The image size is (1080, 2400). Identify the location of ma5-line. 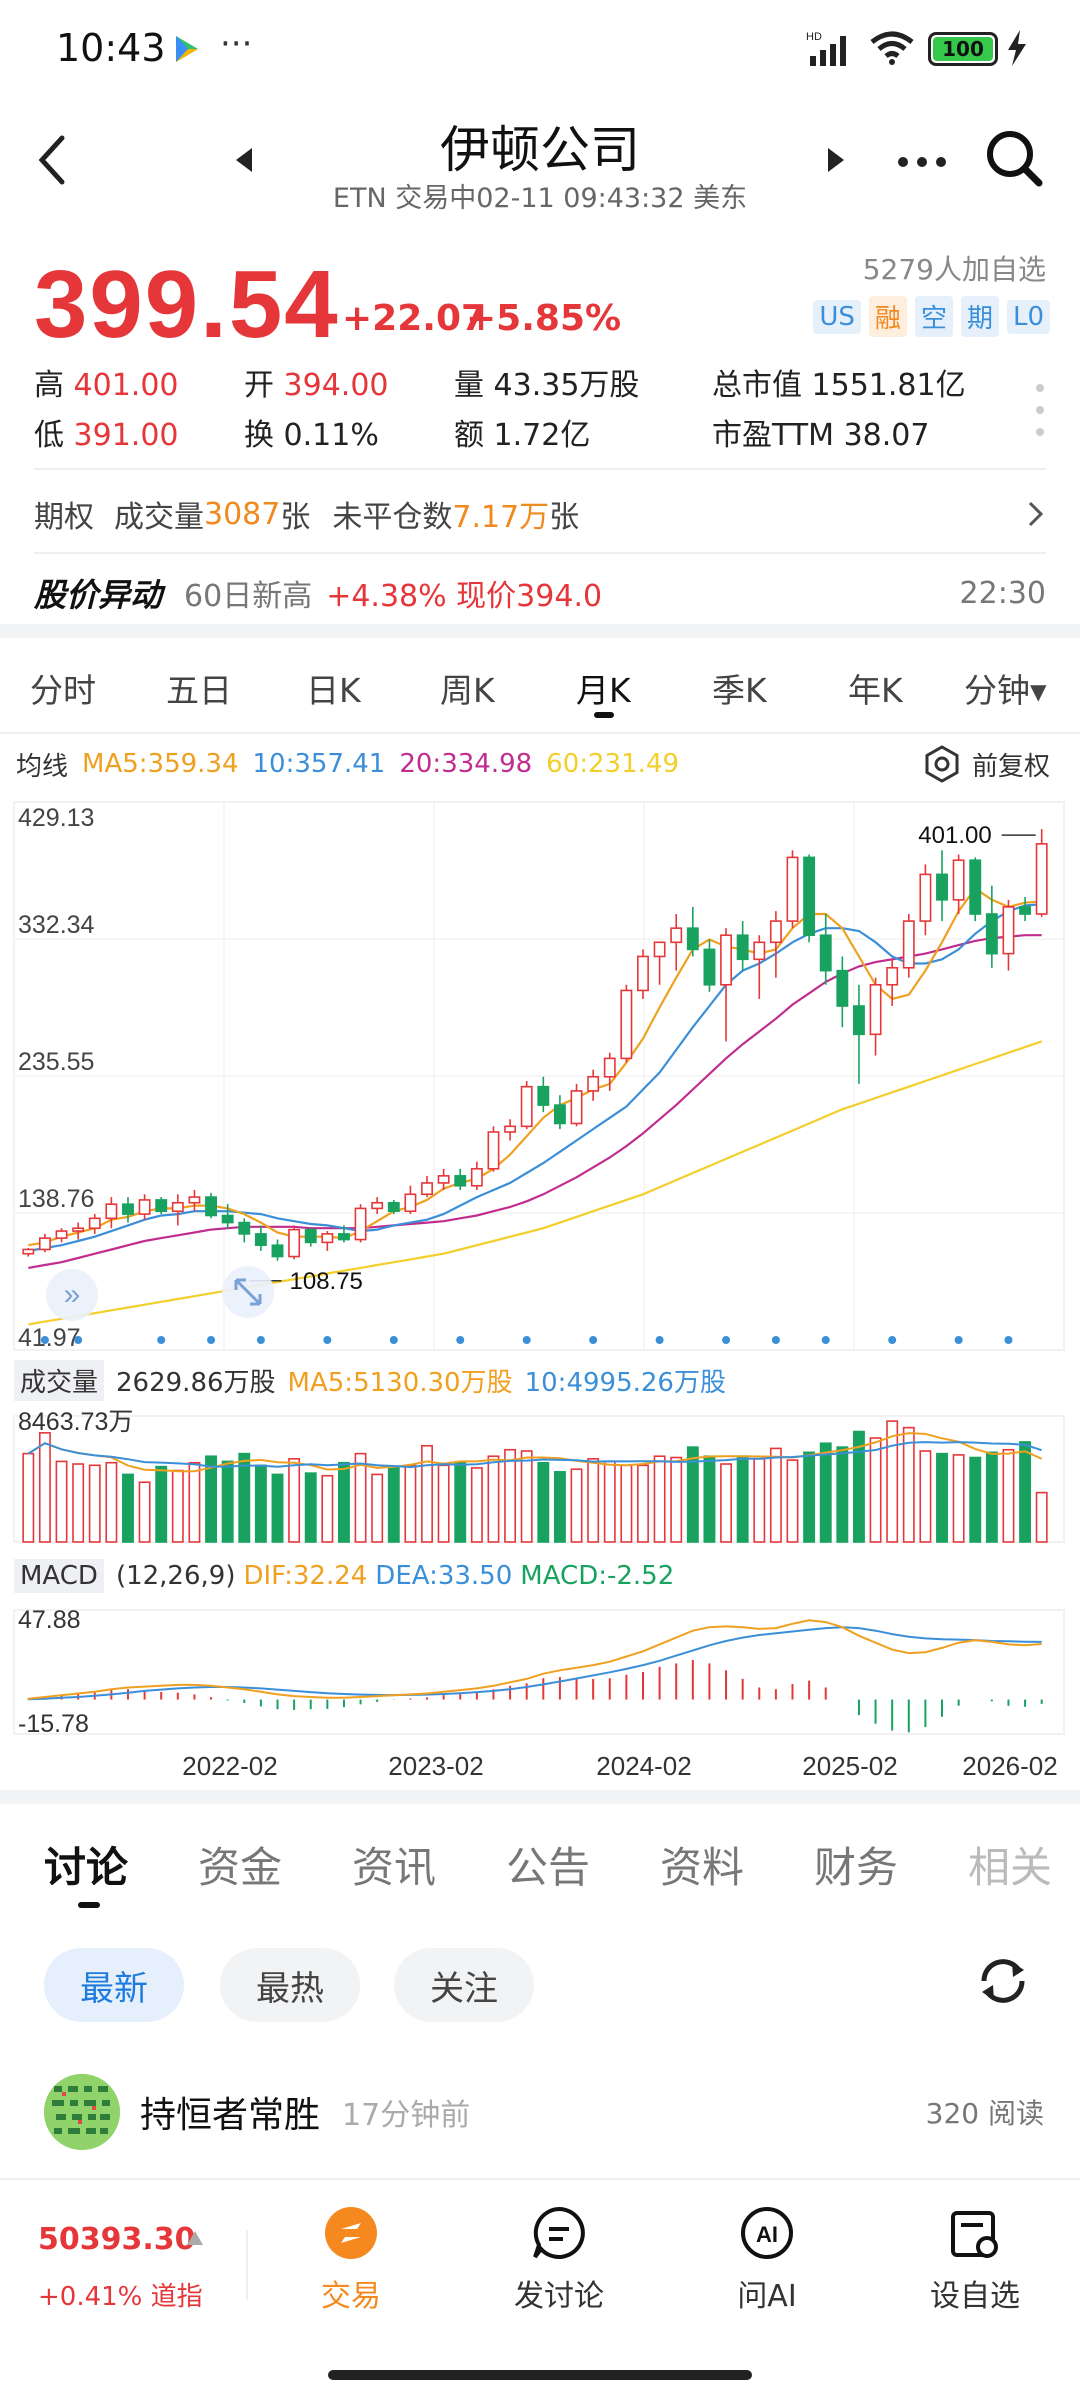
(535, 1066).